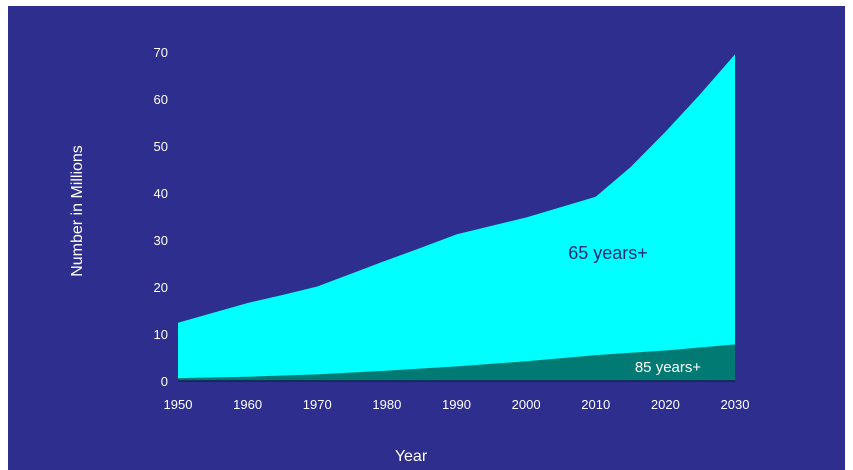  What do you see at coordinates (161, 52) in the screenshot?
I see `y-tick-label: 70` at bounding box center [161, 52].